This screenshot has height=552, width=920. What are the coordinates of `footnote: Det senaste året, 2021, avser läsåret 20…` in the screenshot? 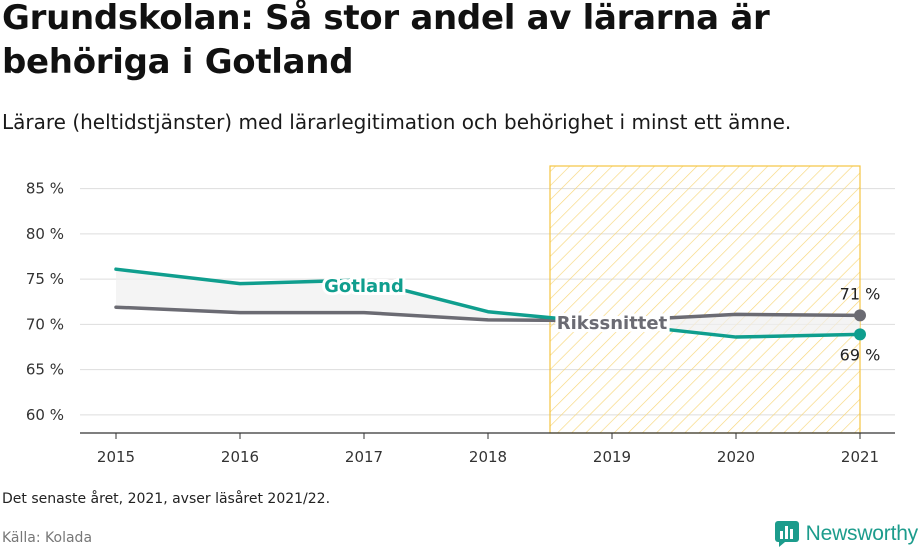 It's located at (166, 499).